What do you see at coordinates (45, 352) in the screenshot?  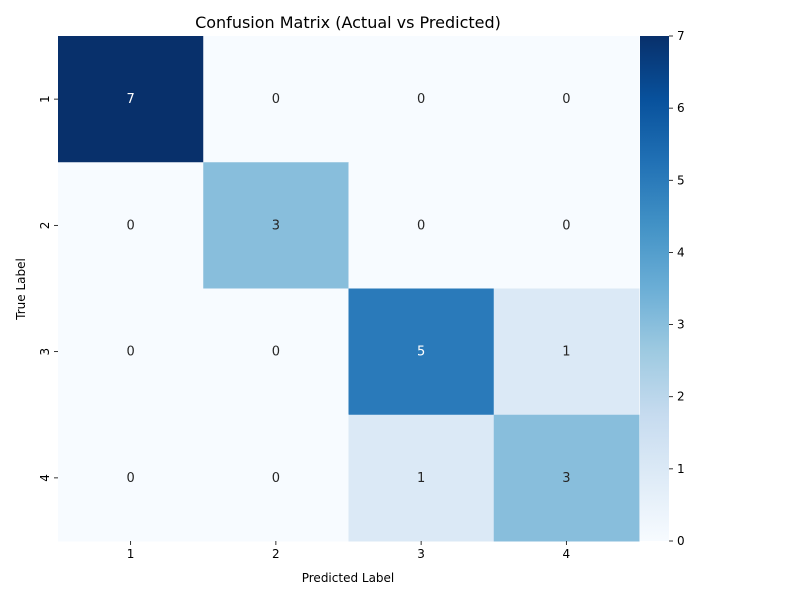 I see `y-tick-label: 3` at bounding box center [45, 352].